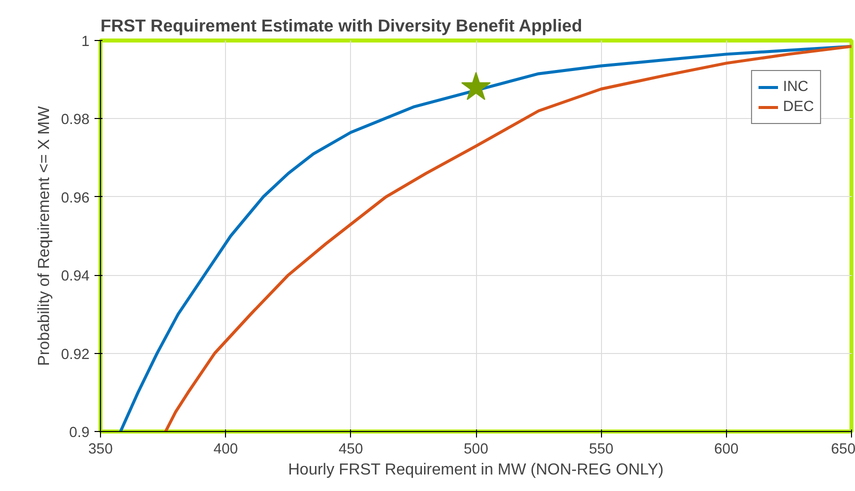  I want to click on x-tick-label: 650, so click(843, 450).